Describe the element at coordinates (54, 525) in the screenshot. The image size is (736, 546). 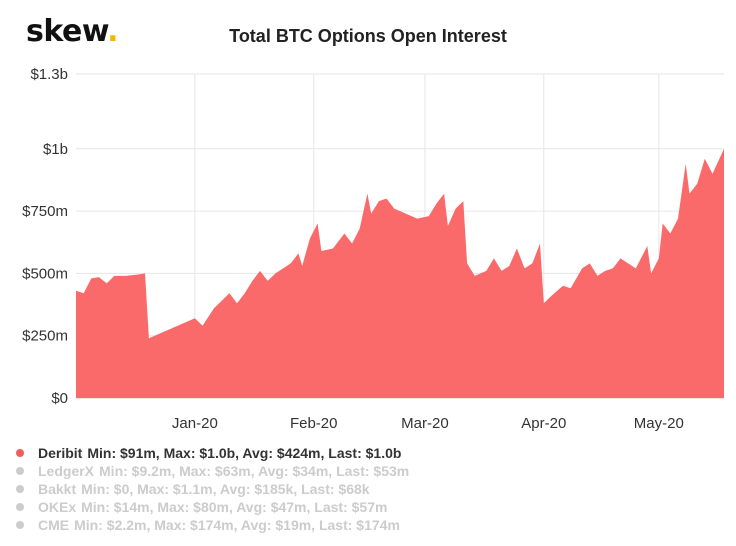
I see `legend-series-name: CME` at that location.